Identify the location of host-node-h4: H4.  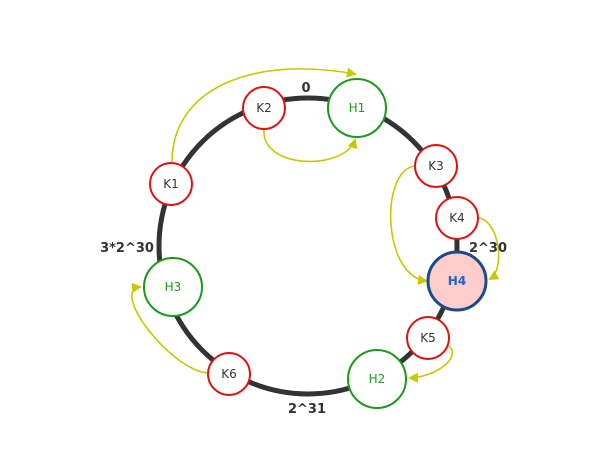
(457, 281).